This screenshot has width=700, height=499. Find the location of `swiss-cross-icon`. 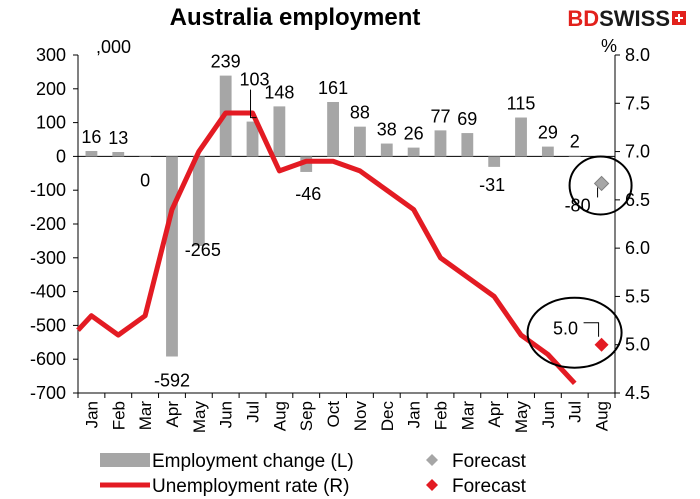

swiss-cross-icon is located at coordinates (679, 18).